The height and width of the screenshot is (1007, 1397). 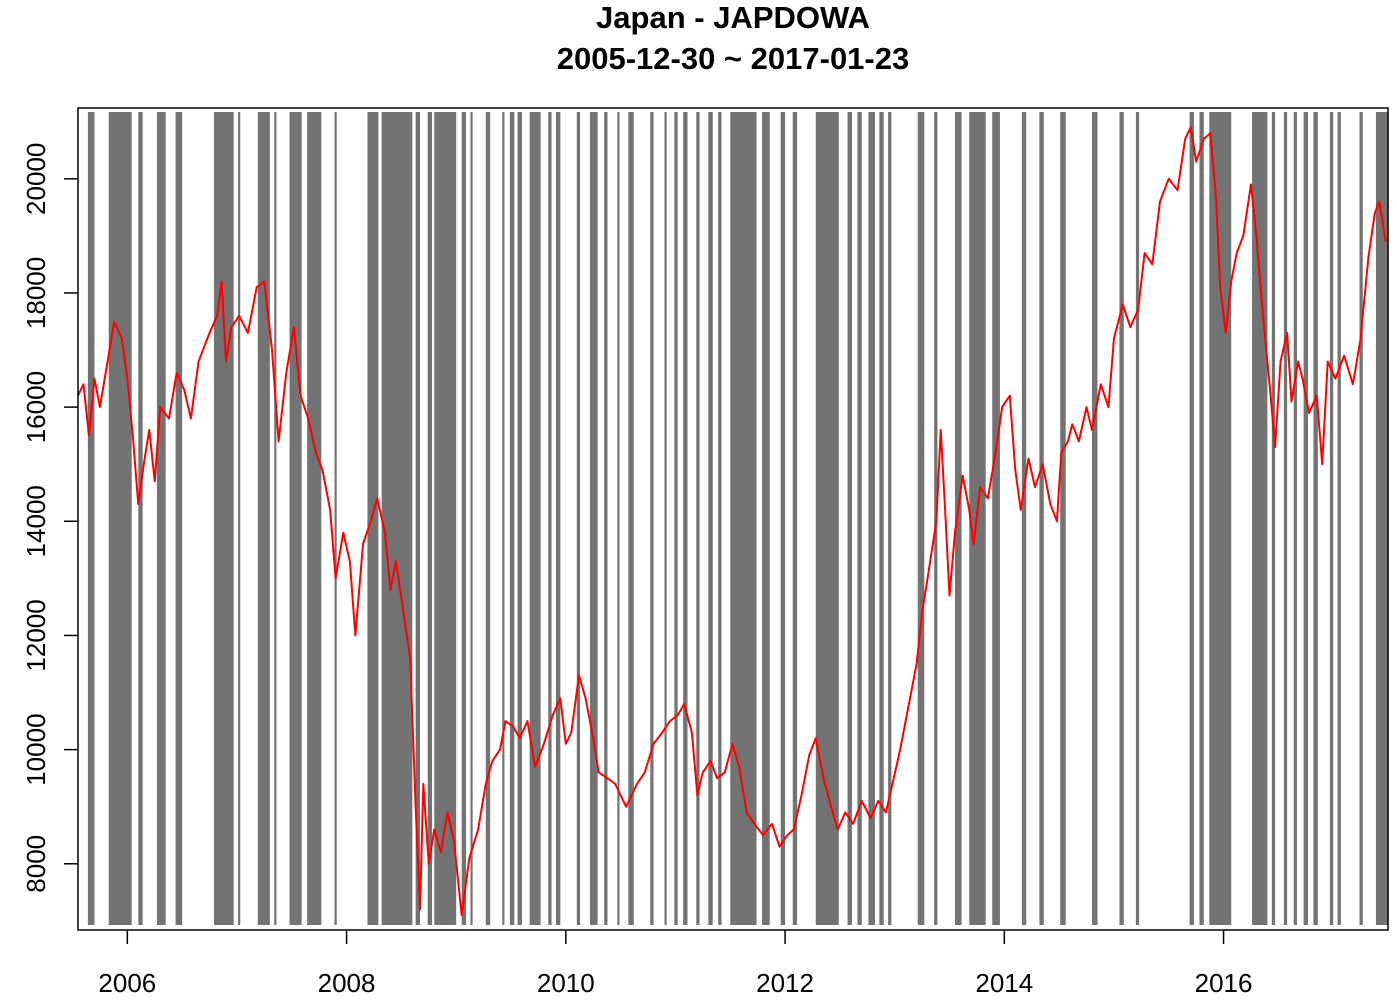 What do you see at coordinates (1004, 983) in the screenshot?
I see `x-tick-label: 2014` at bounding box center [1004, 983].